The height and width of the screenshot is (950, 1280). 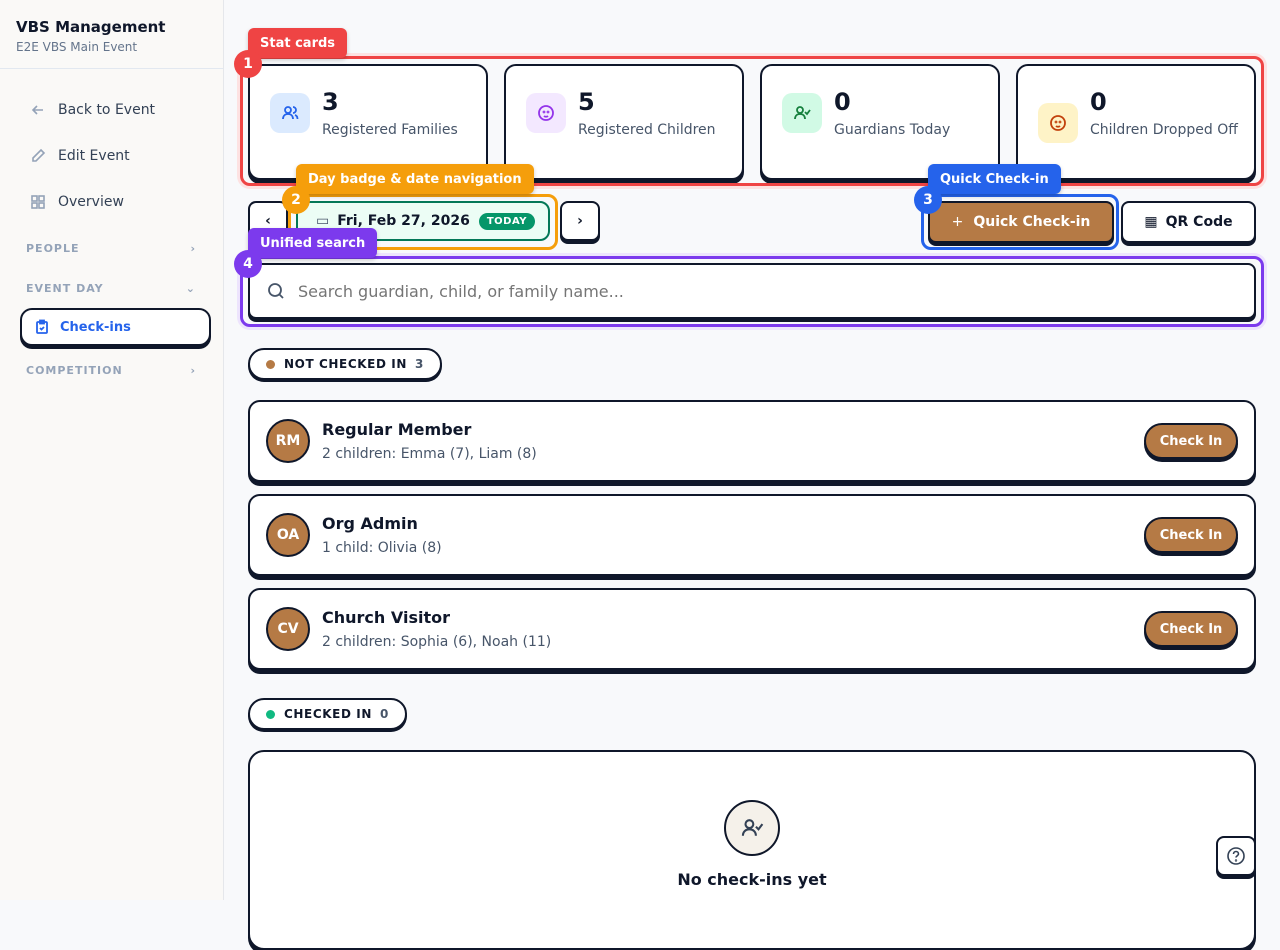 I want to click on search-icon, so click(x=276, y=291).